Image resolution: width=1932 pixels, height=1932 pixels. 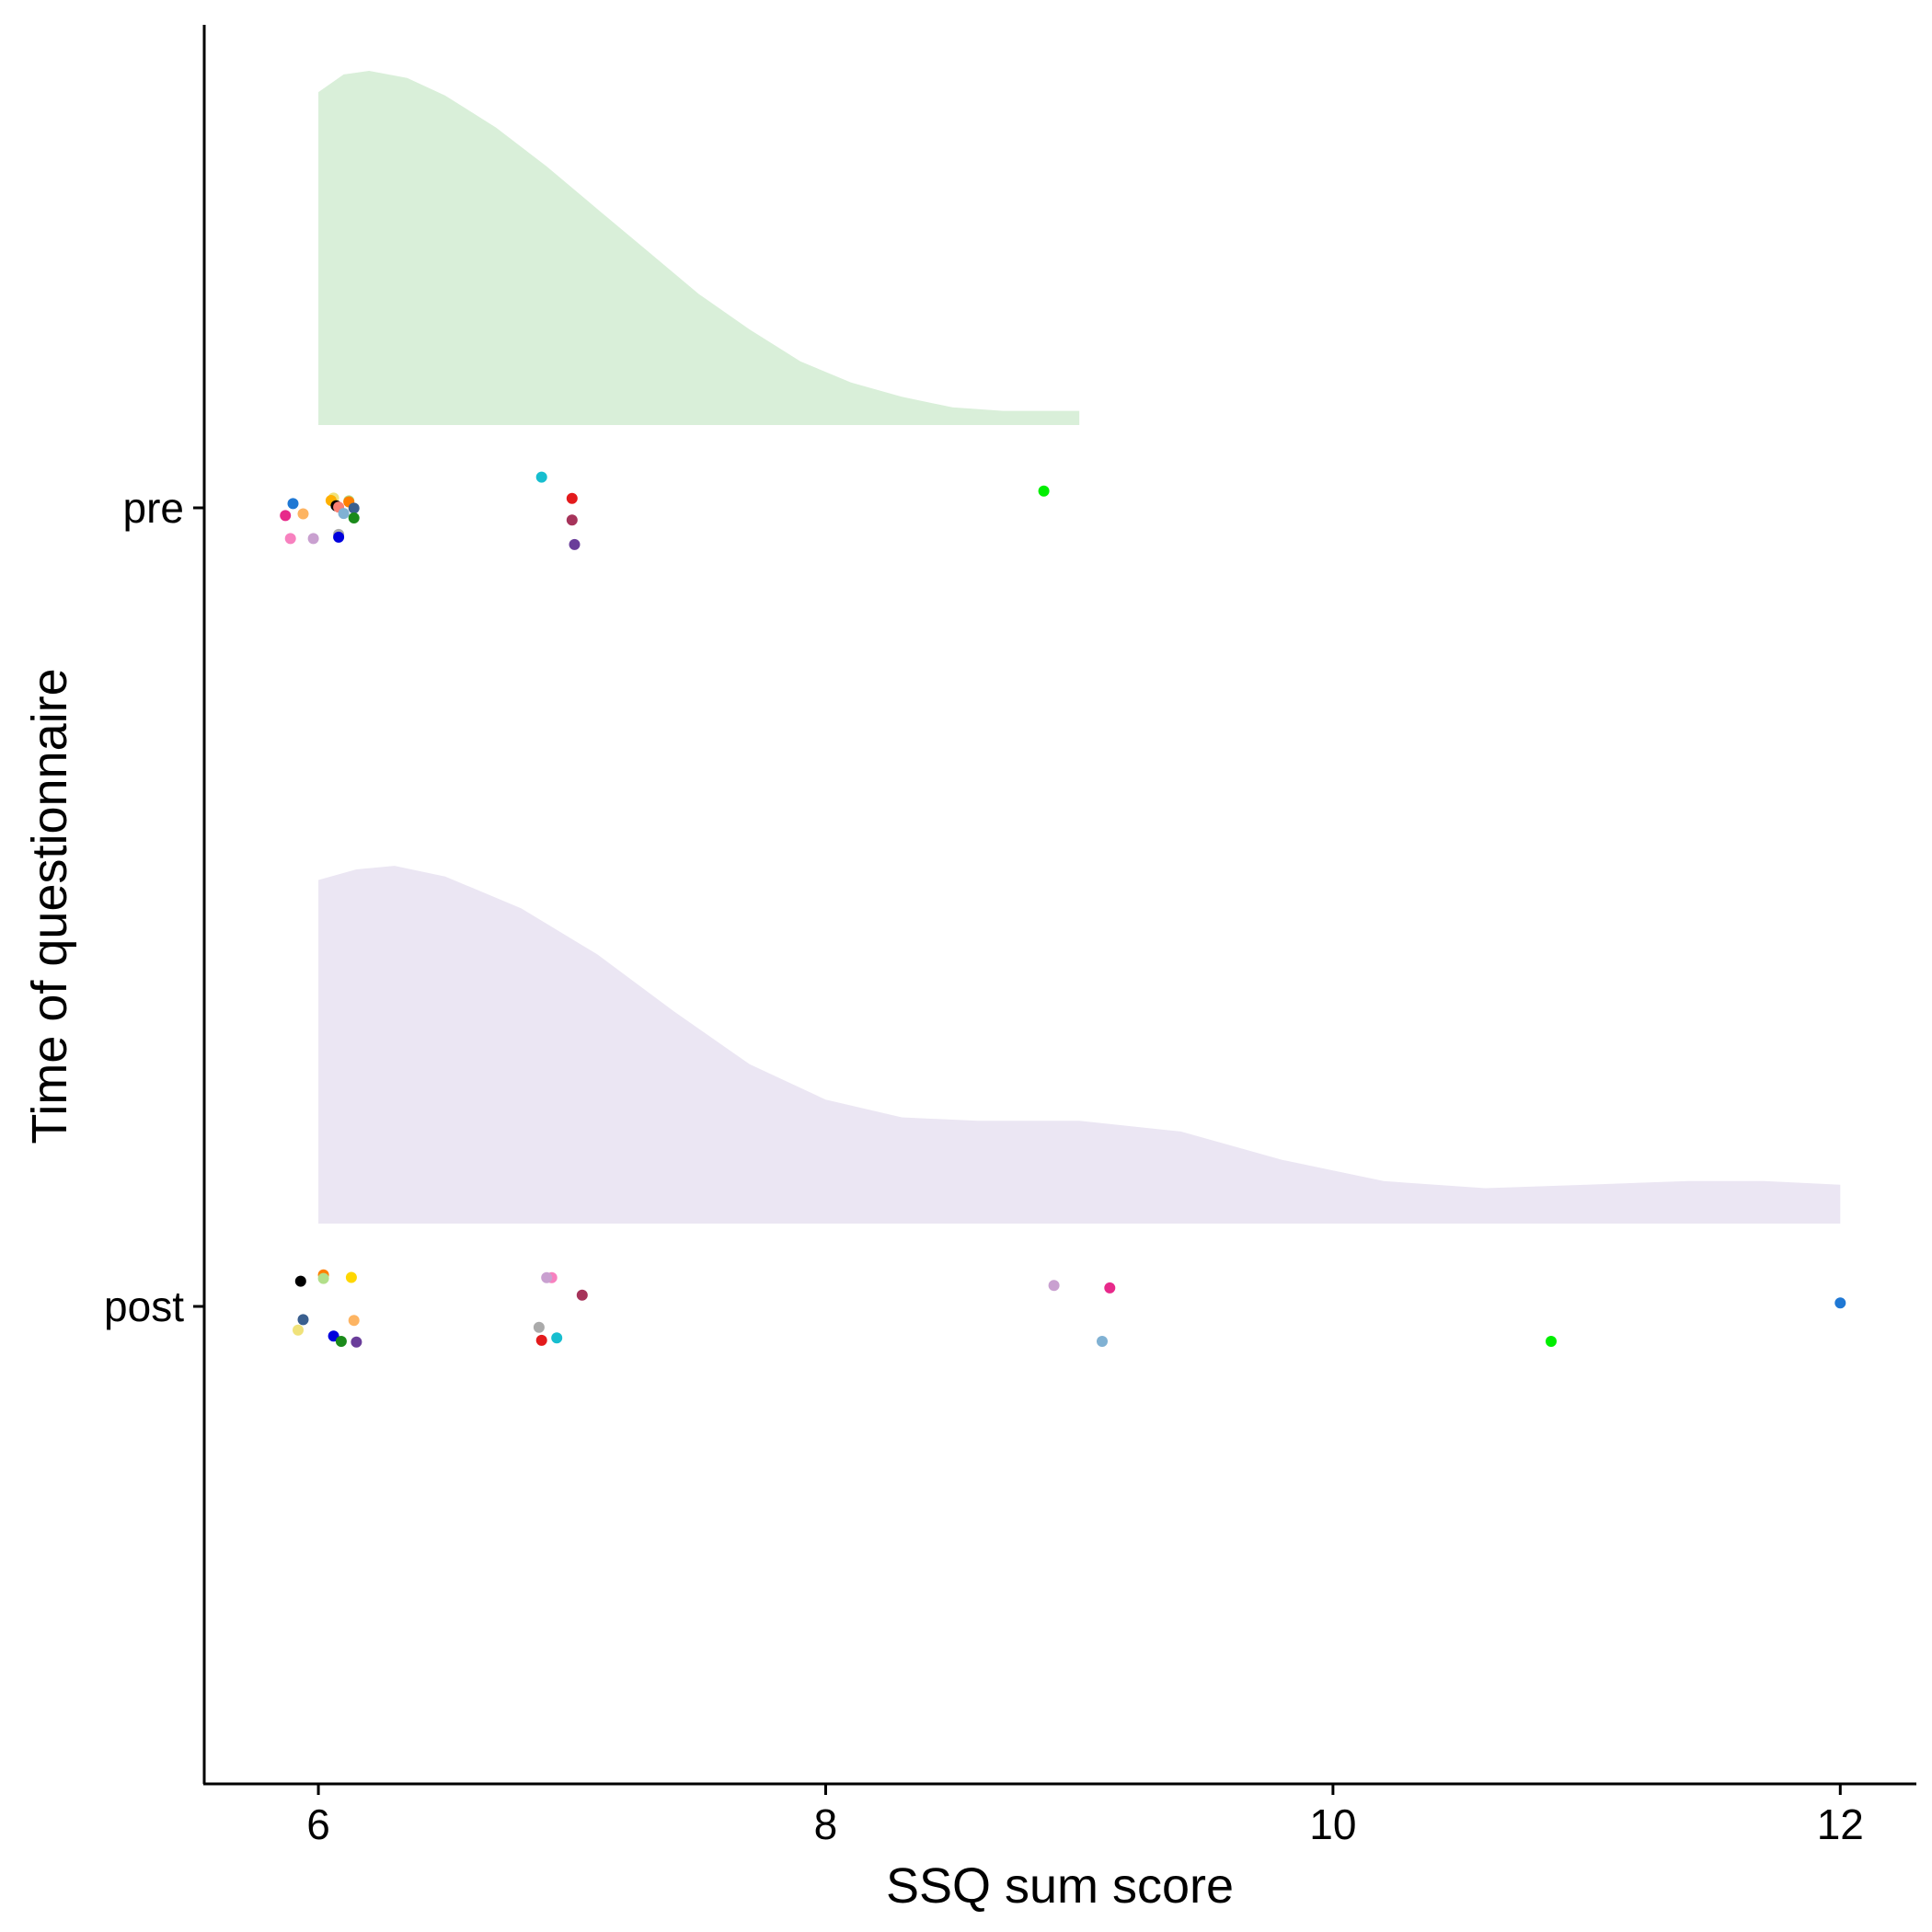 I want to click on x-tick-label-8: 8, so click(x=826, y=1824).